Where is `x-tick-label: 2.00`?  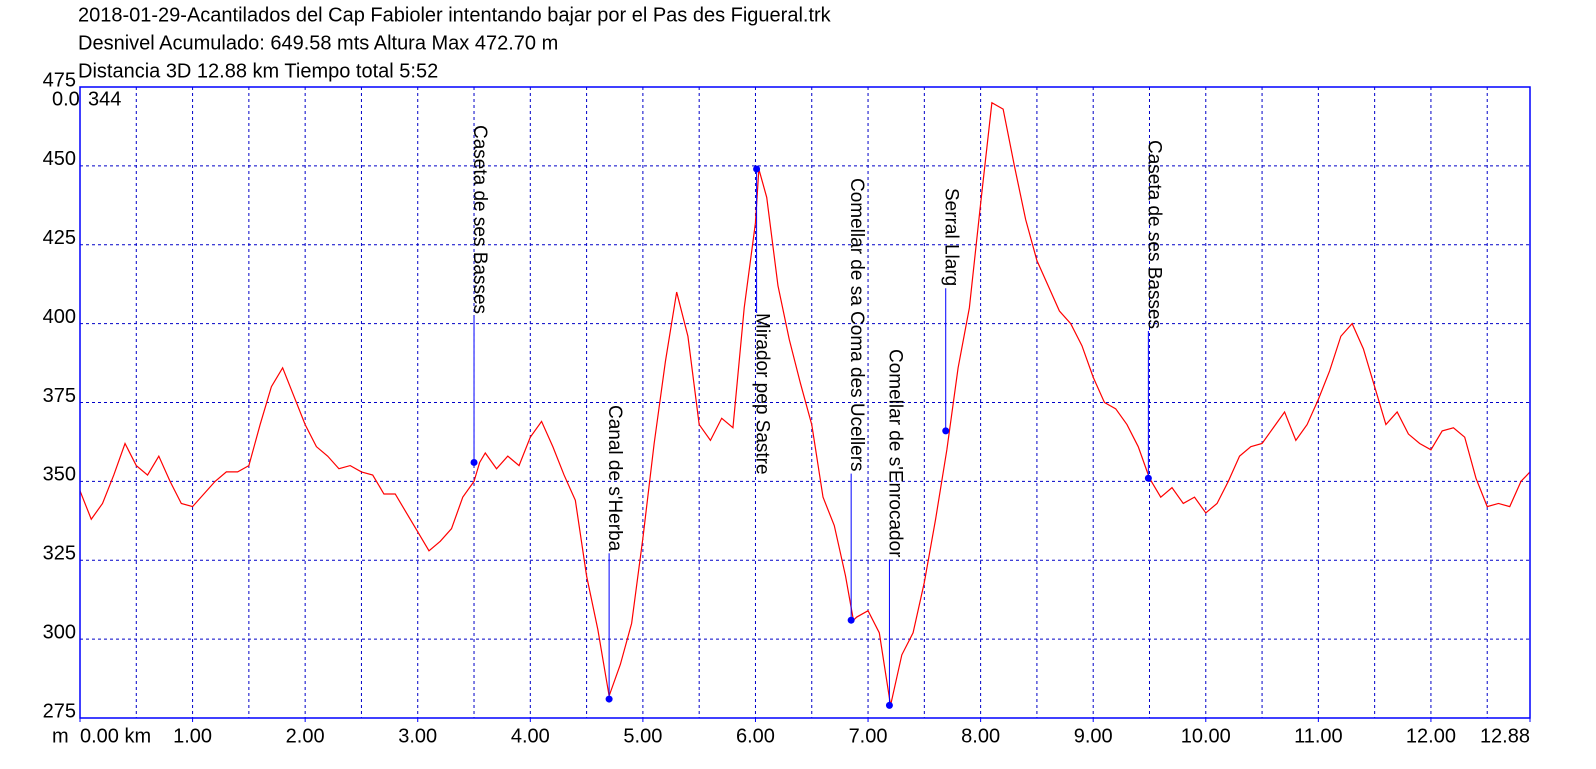
x-tick-label: 2.00 is located at coordinates (305, 736).